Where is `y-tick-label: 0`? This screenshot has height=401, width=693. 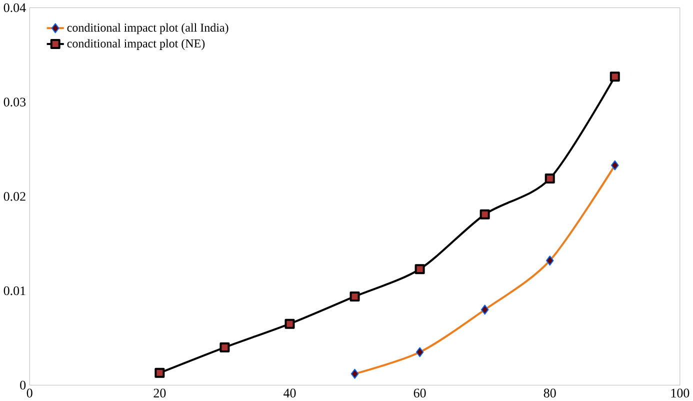 y-tick-label: 0 is located at coordinates (23, 385).